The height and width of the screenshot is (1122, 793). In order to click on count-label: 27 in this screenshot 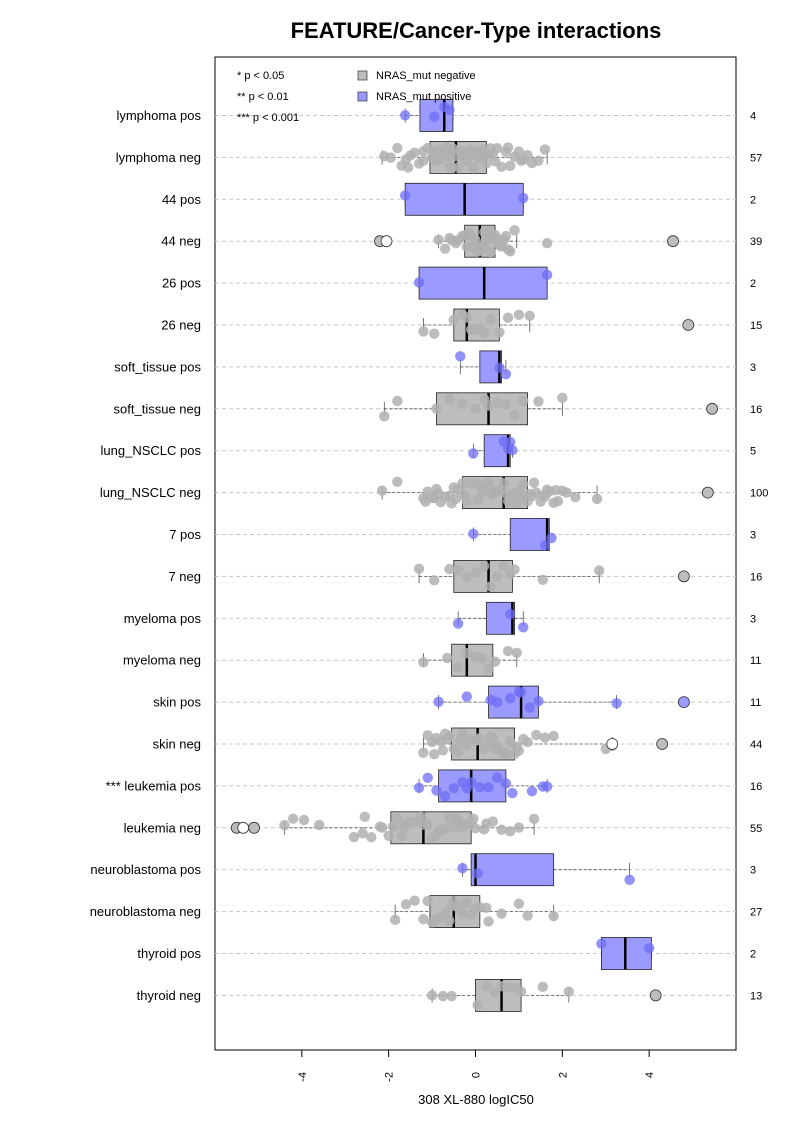, I will do `click(756, 913)`.